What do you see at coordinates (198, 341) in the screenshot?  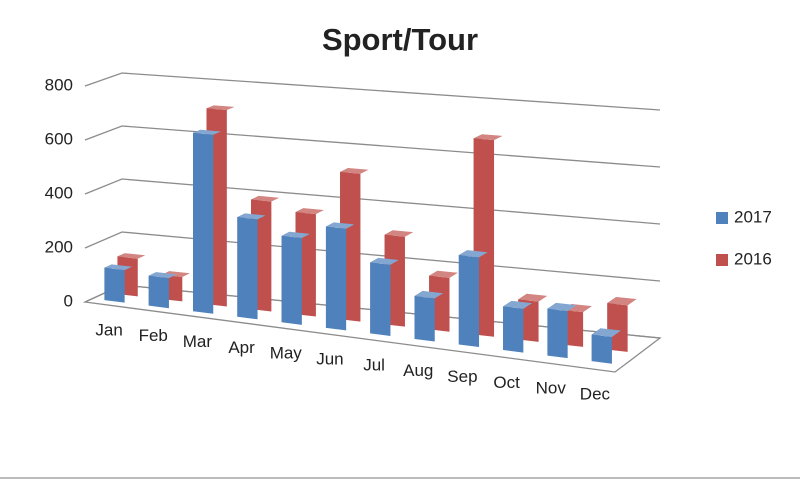 I see `x-tick-label: Mar` at bounding box center [198, 341].